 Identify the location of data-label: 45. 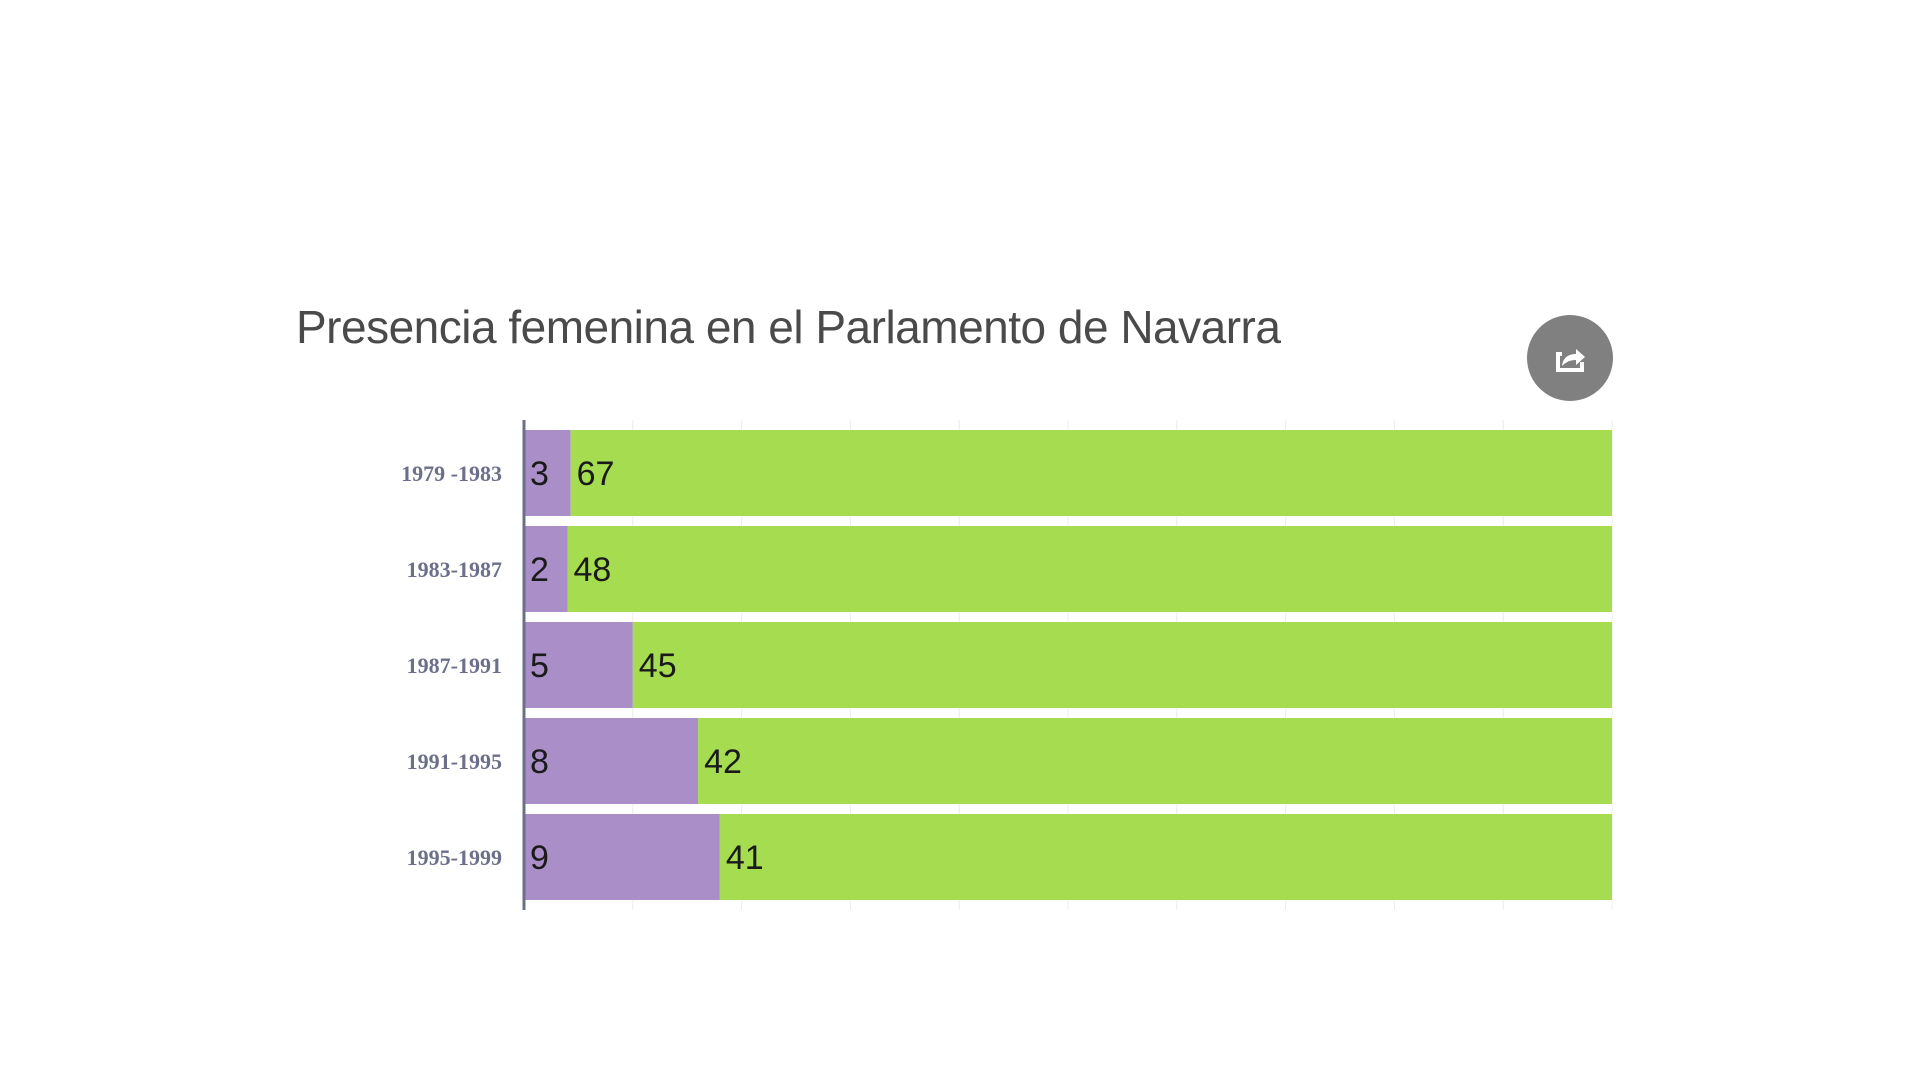
(658, 666).